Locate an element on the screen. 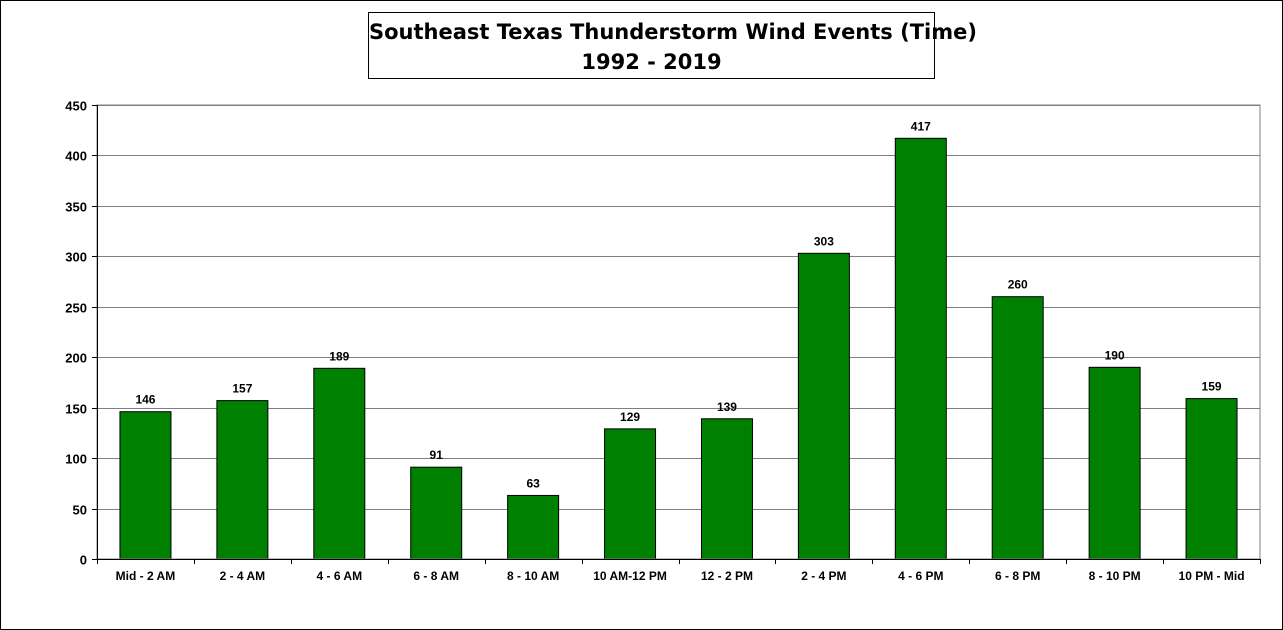  data-label: 146 is located at coordinates (145, 400).